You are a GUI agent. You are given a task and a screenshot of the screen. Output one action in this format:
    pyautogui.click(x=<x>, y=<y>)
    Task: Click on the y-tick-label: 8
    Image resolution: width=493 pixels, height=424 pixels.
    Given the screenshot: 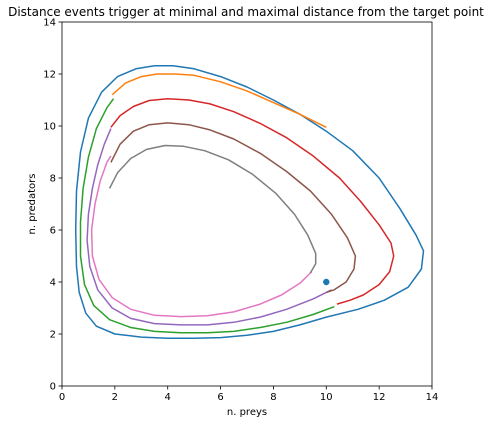 What is the action you would take?
    pyautogui.click(x=53, y=179)
    